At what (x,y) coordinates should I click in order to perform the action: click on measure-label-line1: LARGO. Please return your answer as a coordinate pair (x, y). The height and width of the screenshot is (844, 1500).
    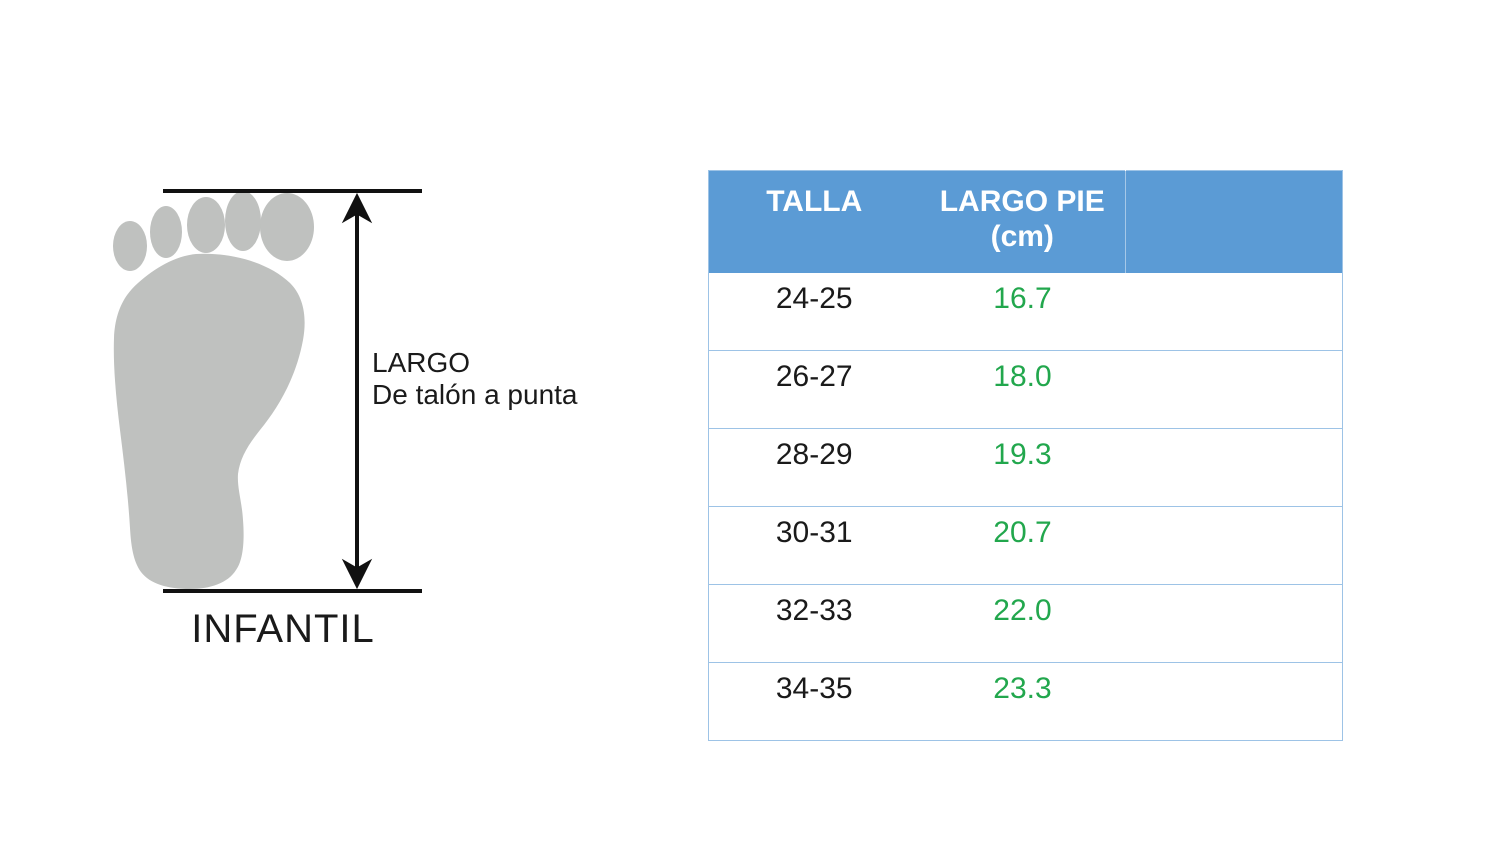
    Looking at the image, I should click on (421, 362).